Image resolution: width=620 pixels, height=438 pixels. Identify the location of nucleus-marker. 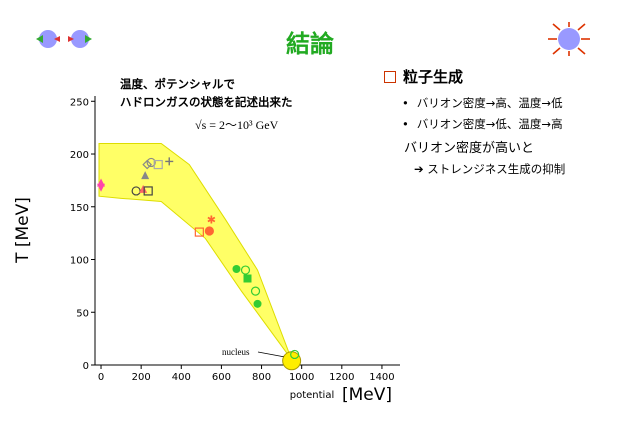
(292, 361).